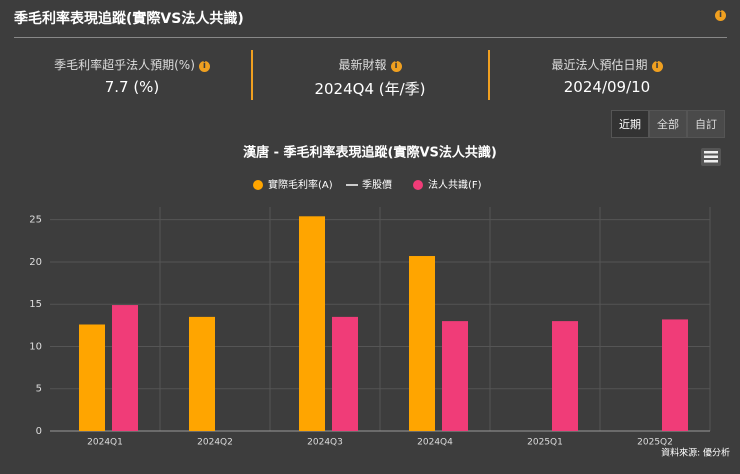 The image size is (740, 474). Describe the element at coordinates (215, 443) in the screenshot. I see `x-tick-label: 2024Q2` at that location.